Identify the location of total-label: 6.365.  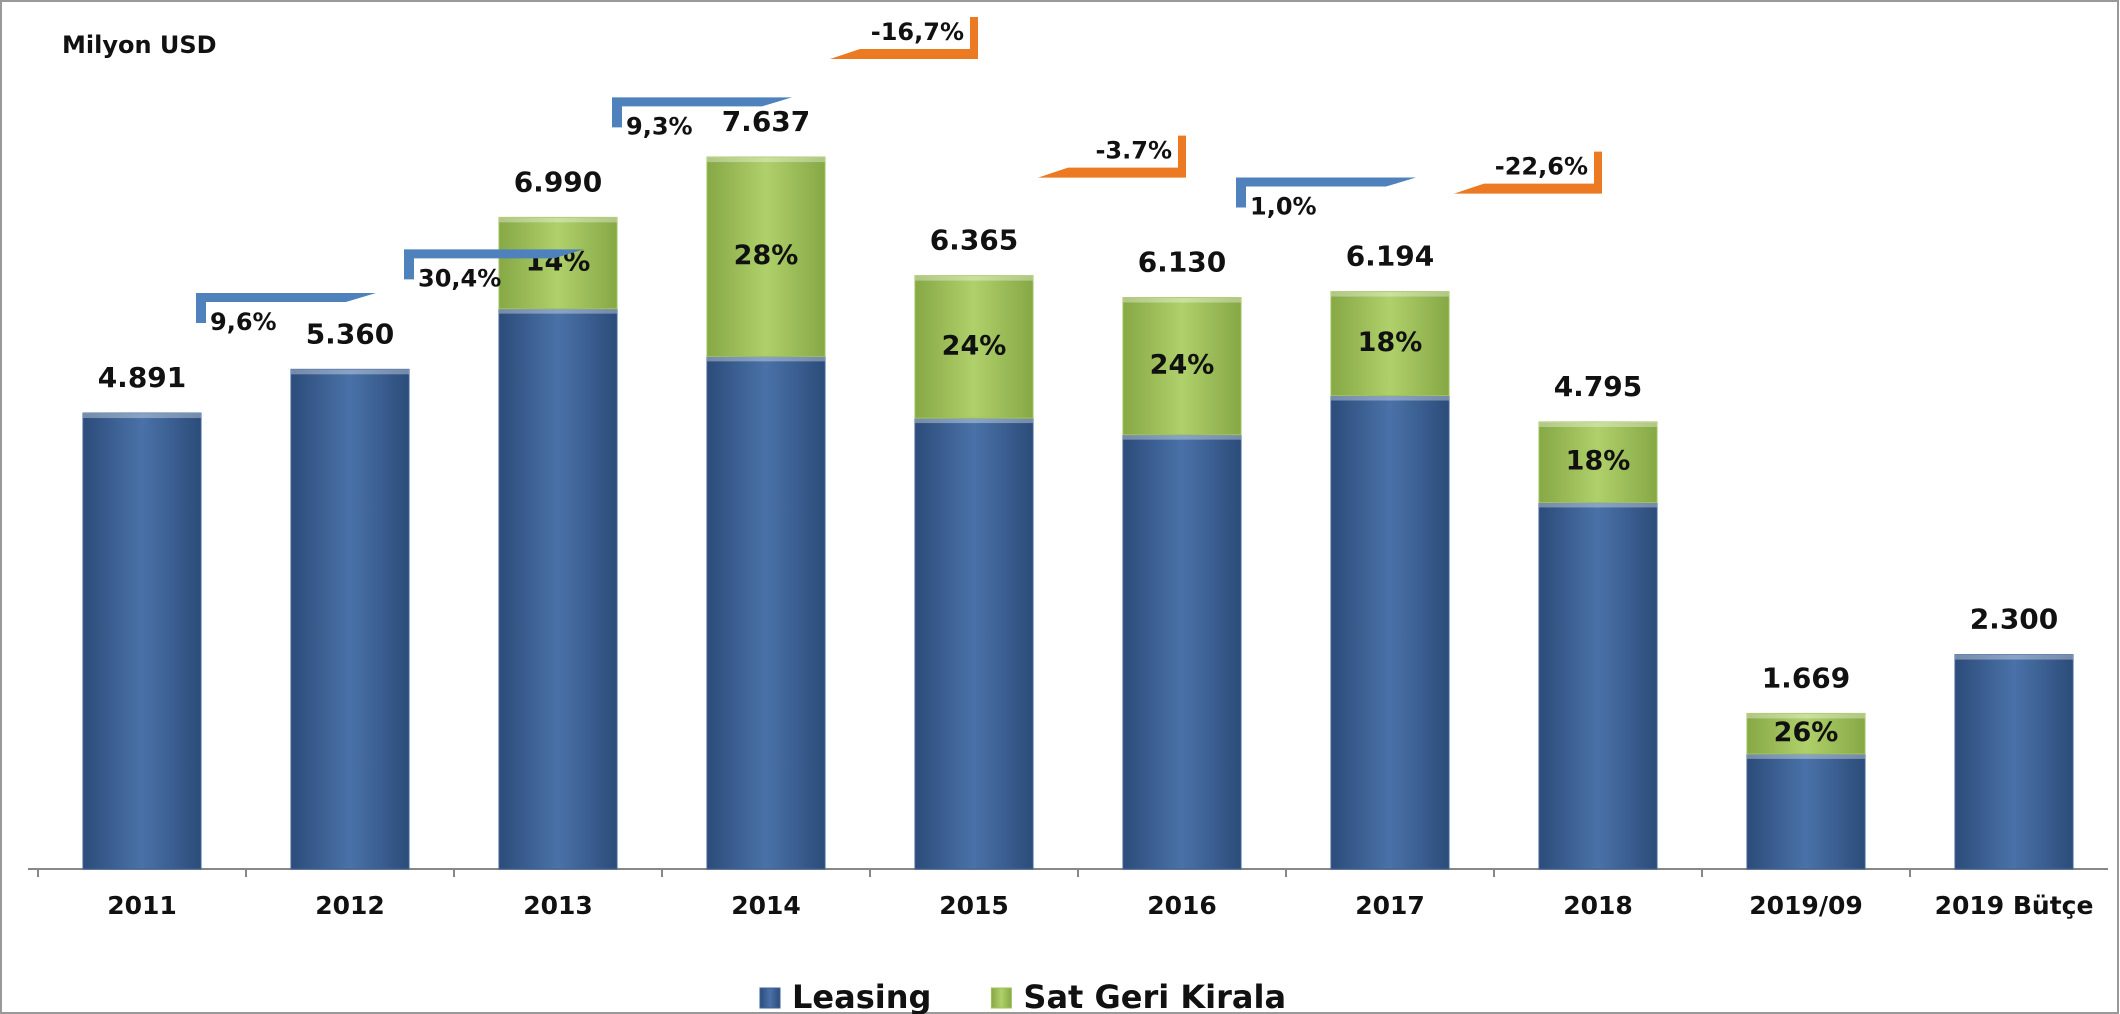
(974, 240).